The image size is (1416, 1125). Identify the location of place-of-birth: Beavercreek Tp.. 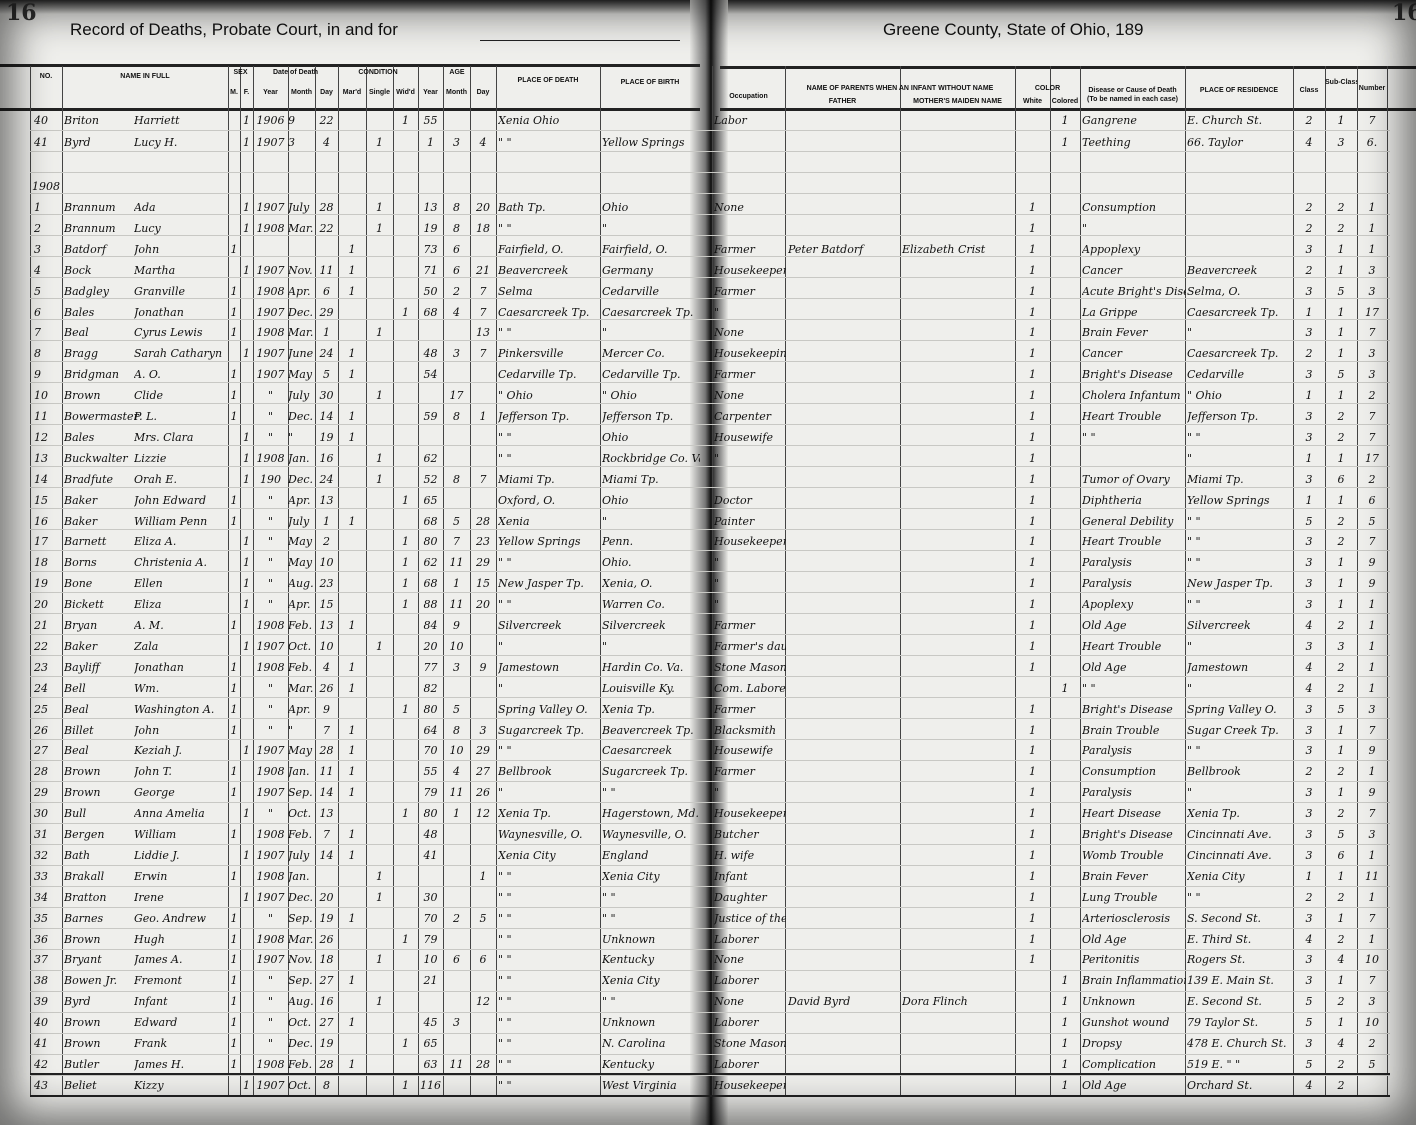
(648, 730).